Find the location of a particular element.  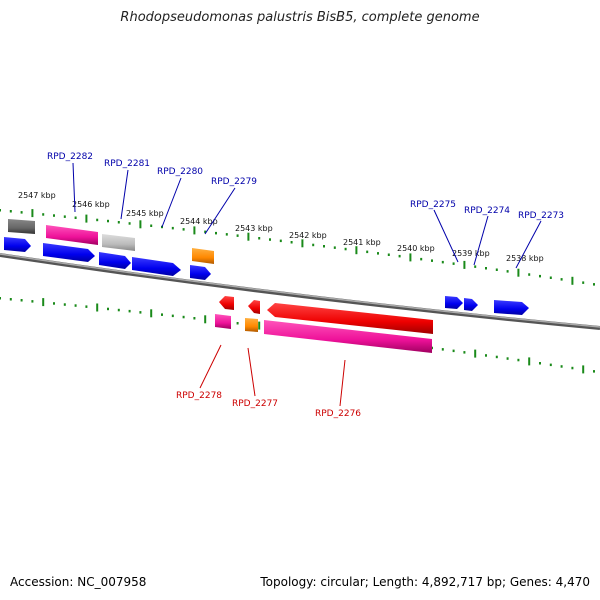

gene-label-rpd2277: RPD_2277 is located at coordinates (255, 404).